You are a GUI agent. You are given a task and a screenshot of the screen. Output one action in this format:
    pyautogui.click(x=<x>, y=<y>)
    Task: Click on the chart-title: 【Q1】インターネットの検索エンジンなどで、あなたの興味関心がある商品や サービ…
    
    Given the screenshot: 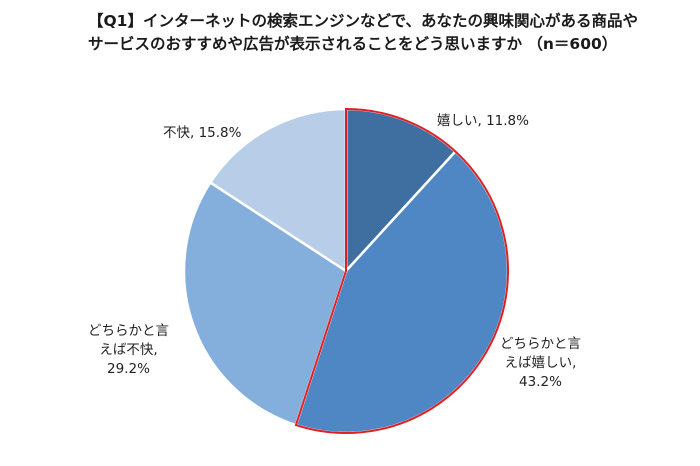 What is the action you would take?
    pyautogui.click(x=388, y=33)
    